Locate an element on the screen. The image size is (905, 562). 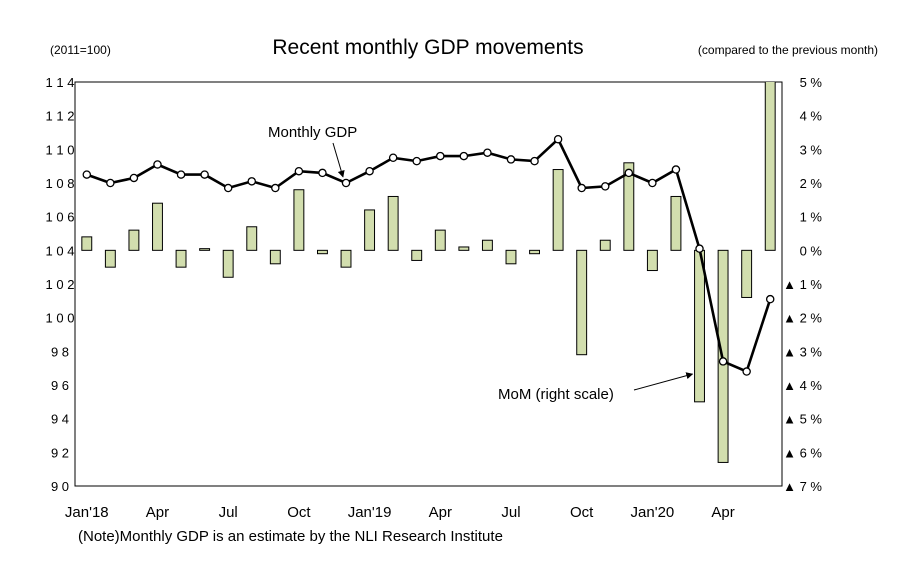
left-tick-label: 9 2 is located at coordinates (60, 452).